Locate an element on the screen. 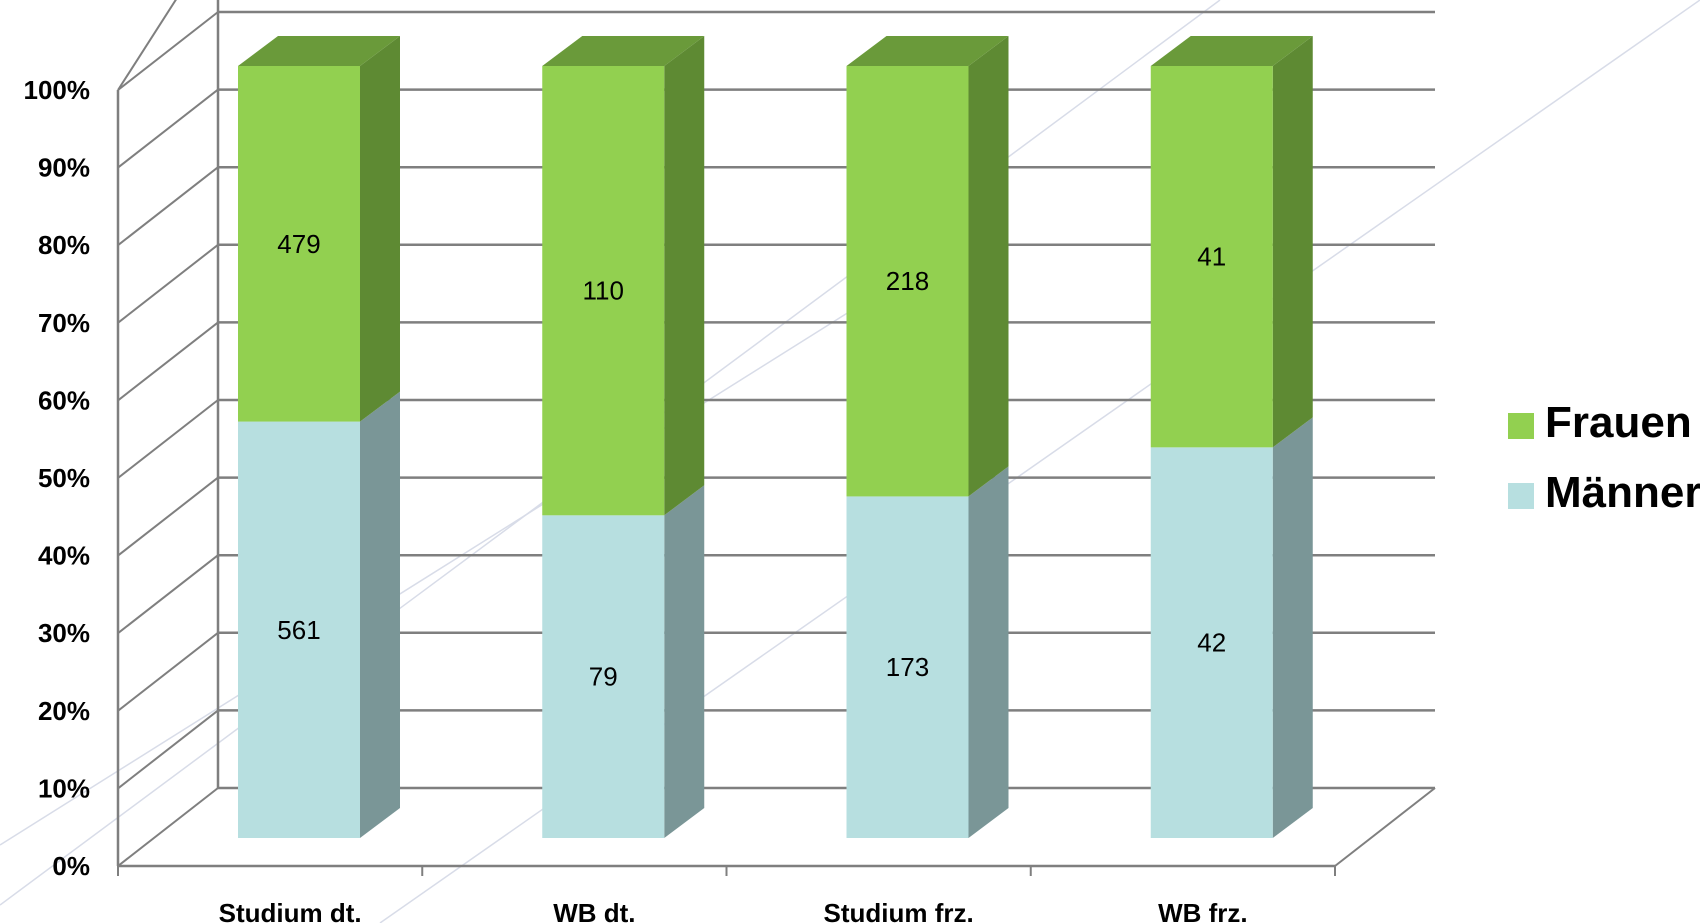 The width and height of the screenshot is (1700, 923). y-tick-label: 30% is located at coordinates (64, 633).